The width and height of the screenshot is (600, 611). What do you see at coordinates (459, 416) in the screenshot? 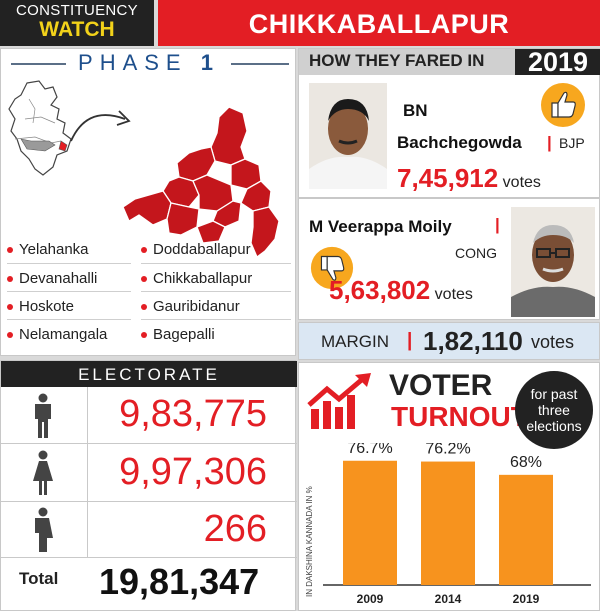
I see `turnout-title-line-2: TURNOUT` at bounding box center [459, 416].